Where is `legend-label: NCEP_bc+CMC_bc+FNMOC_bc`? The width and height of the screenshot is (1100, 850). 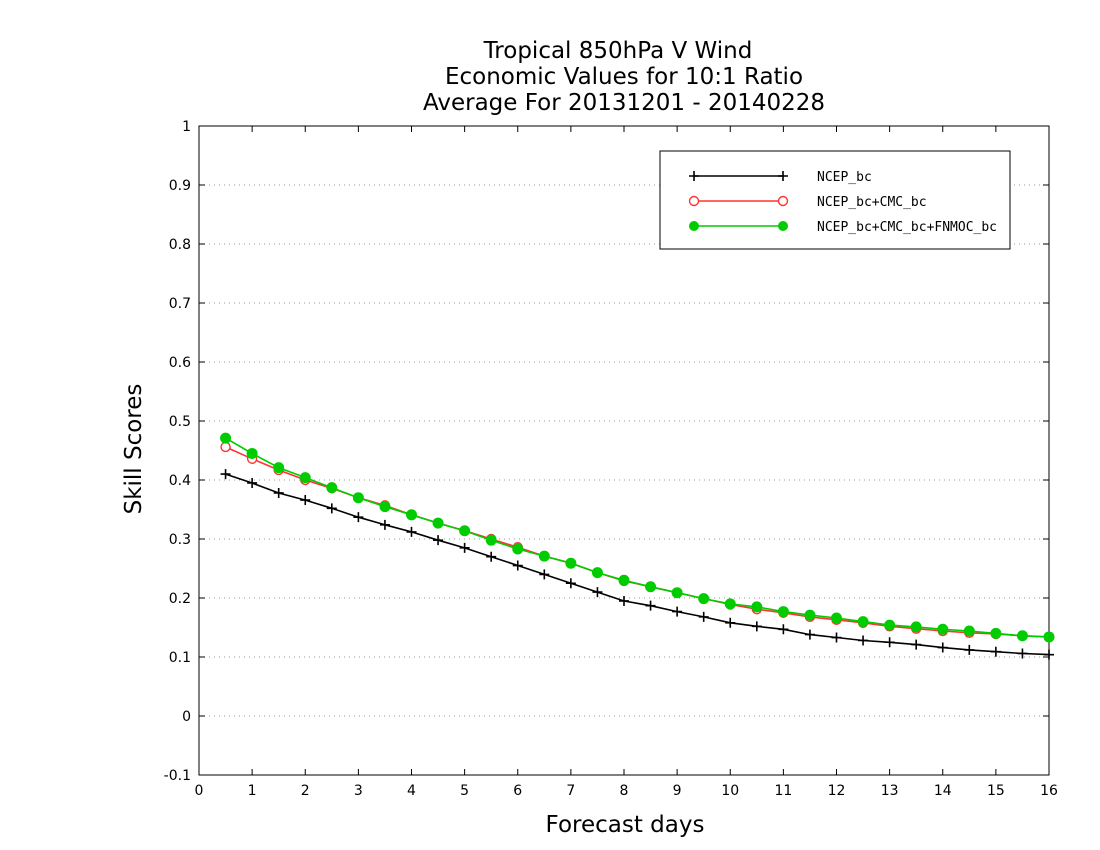 legend-label: NCEP_bc+CMC_bc+FNMOC_bc is located at coordinates (907, 227).